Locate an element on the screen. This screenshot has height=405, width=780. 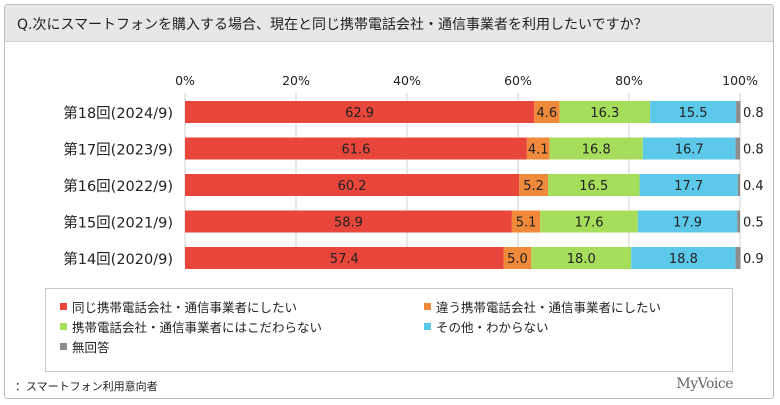
data-label: 0.4 is located at coordinates (753, 186).